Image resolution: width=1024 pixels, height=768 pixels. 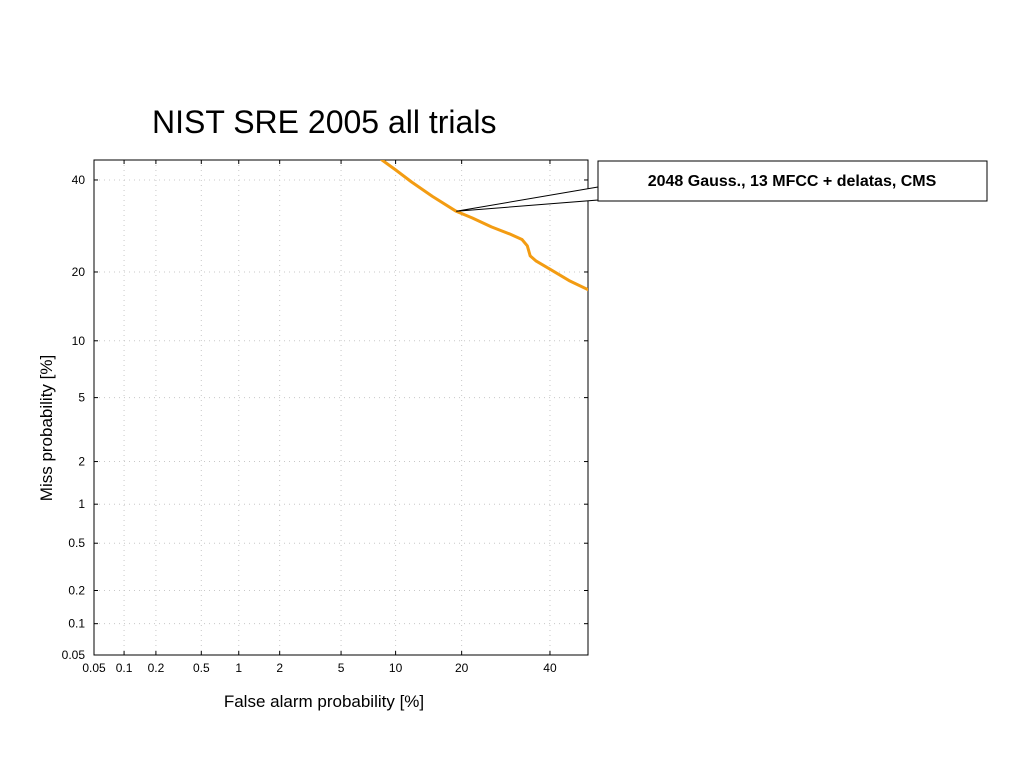 I want to click on x-axis-label: False alarm probability [%], so click(x=324, y=701).